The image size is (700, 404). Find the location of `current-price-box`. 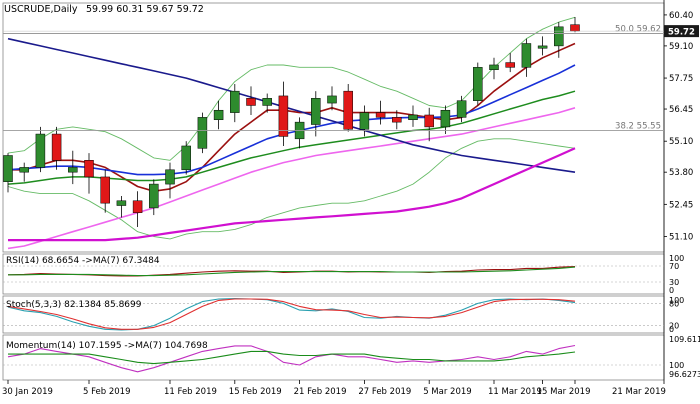

current-price-box is located at coordinates (681, 31).